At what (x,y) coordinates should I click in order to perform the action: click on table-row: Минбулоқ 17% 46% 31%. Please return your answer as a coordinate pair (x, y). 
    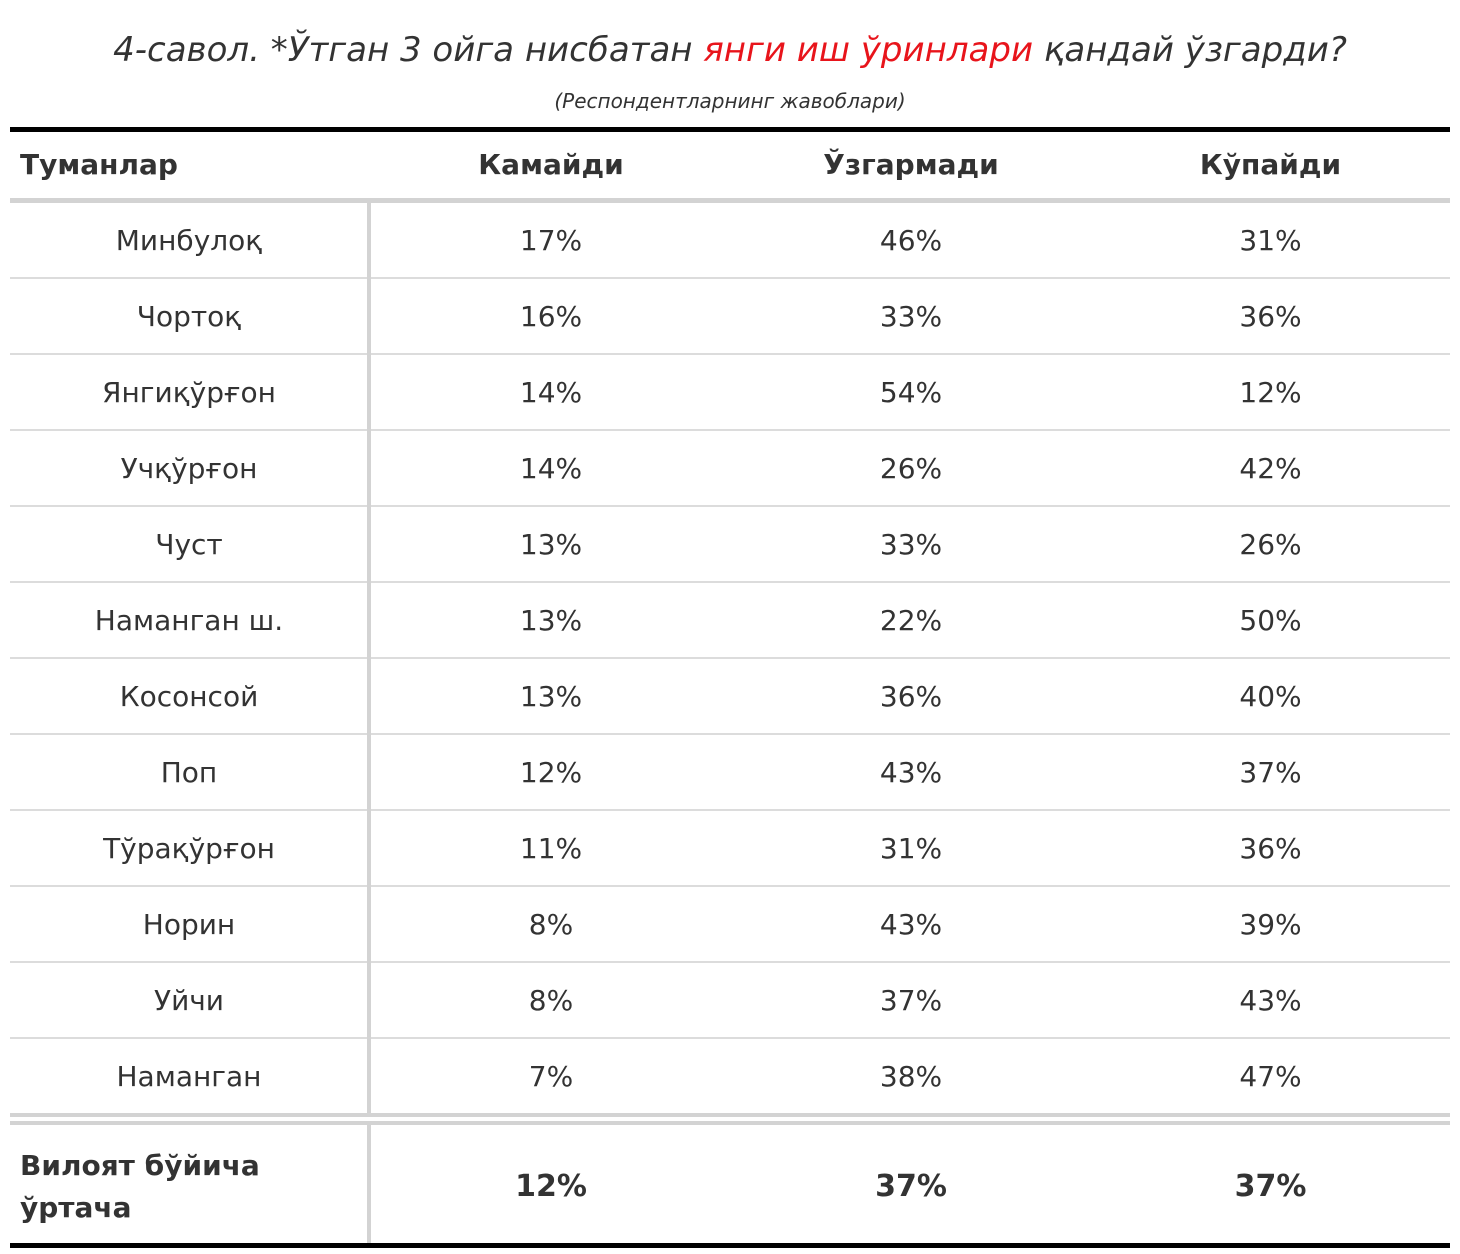
    Looking at the image, I should click on (730, 241).